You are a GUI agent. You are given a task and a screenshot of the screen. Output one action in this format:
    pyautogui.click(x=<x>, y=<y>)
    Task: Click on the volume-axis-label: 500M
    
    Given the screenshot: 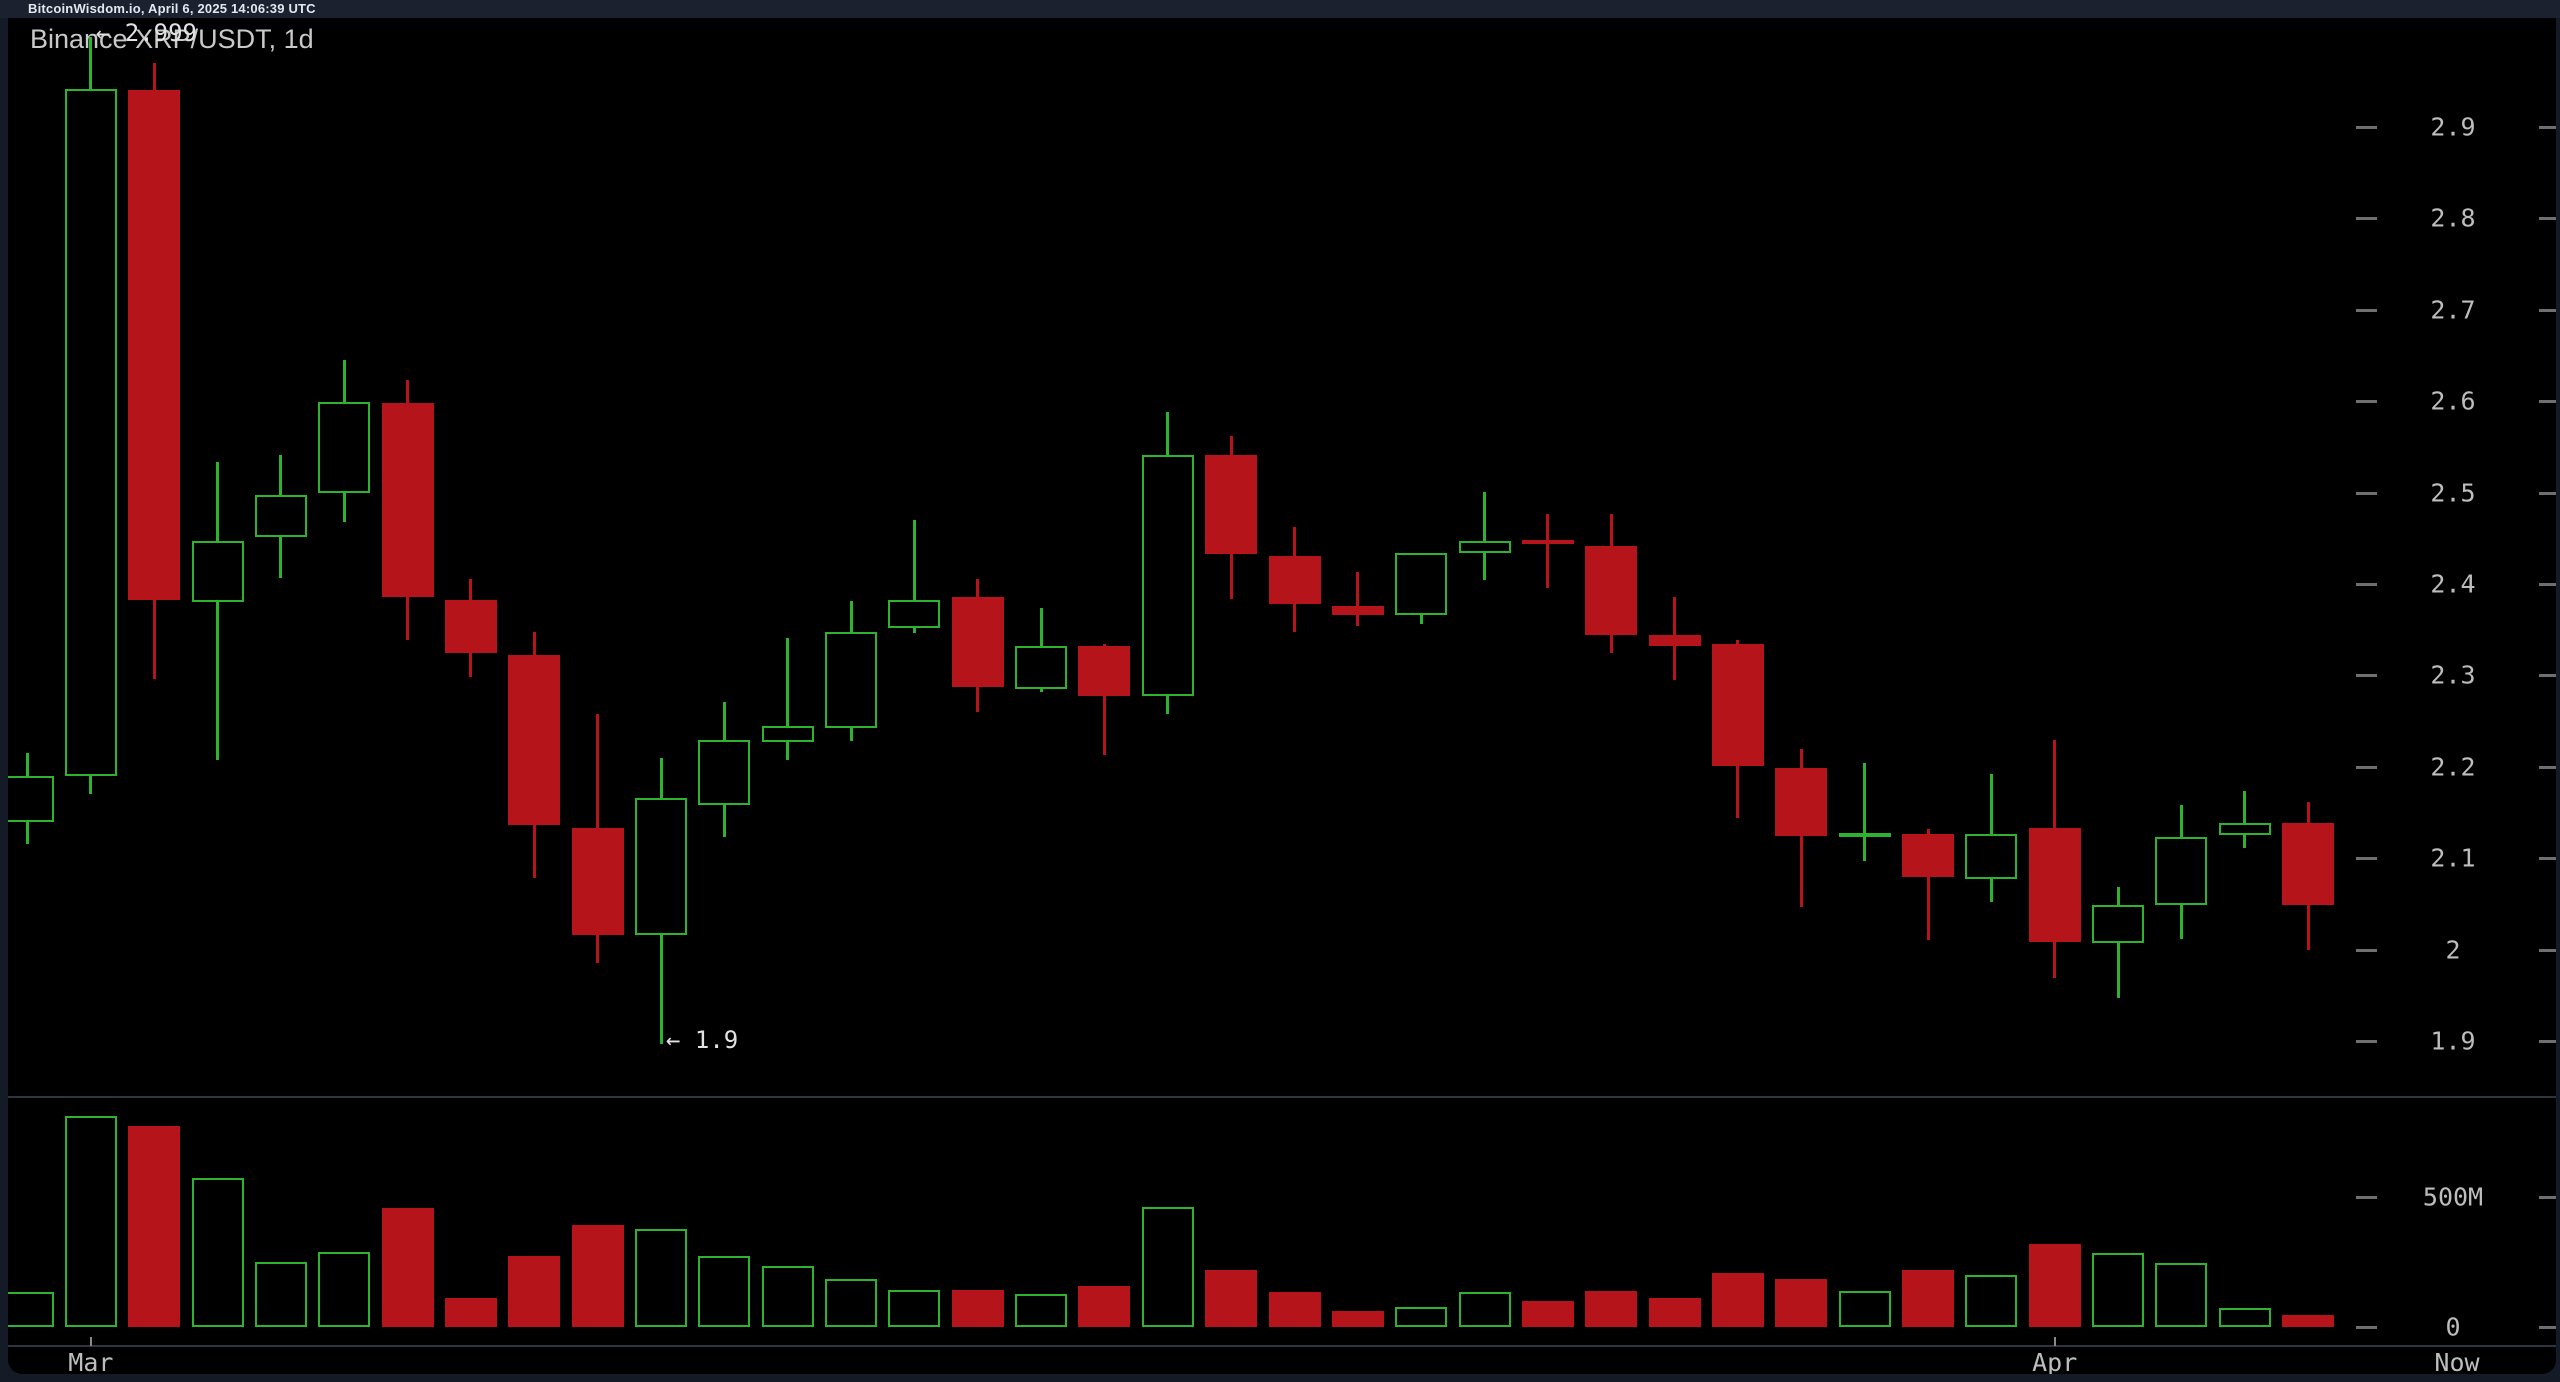 What is the action you would take?
    pyautogui.click(x=2453, y=1197)
    